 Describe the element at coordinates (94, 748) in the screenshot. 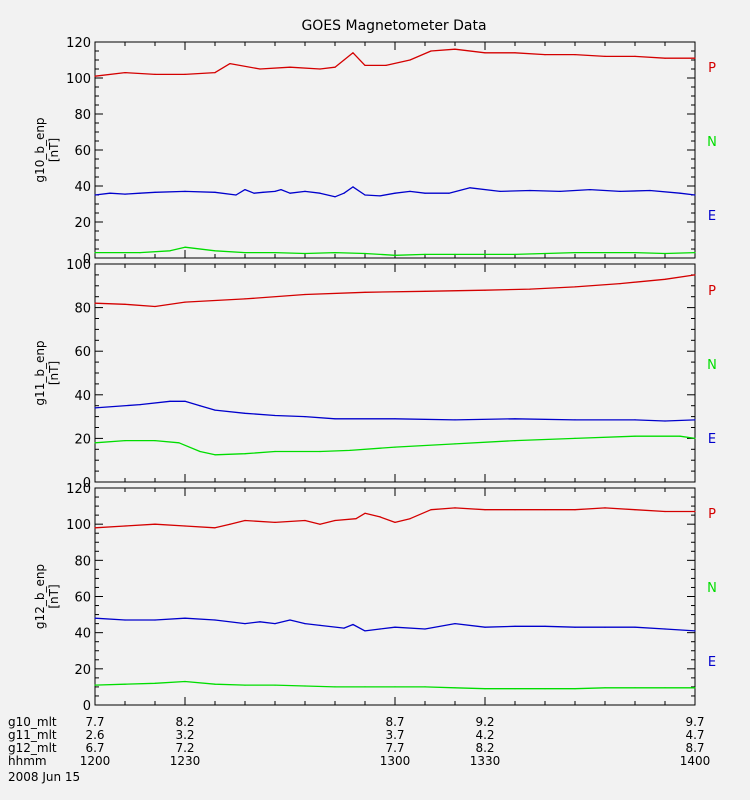

I see `x-tick-label: 6.7` at that location.